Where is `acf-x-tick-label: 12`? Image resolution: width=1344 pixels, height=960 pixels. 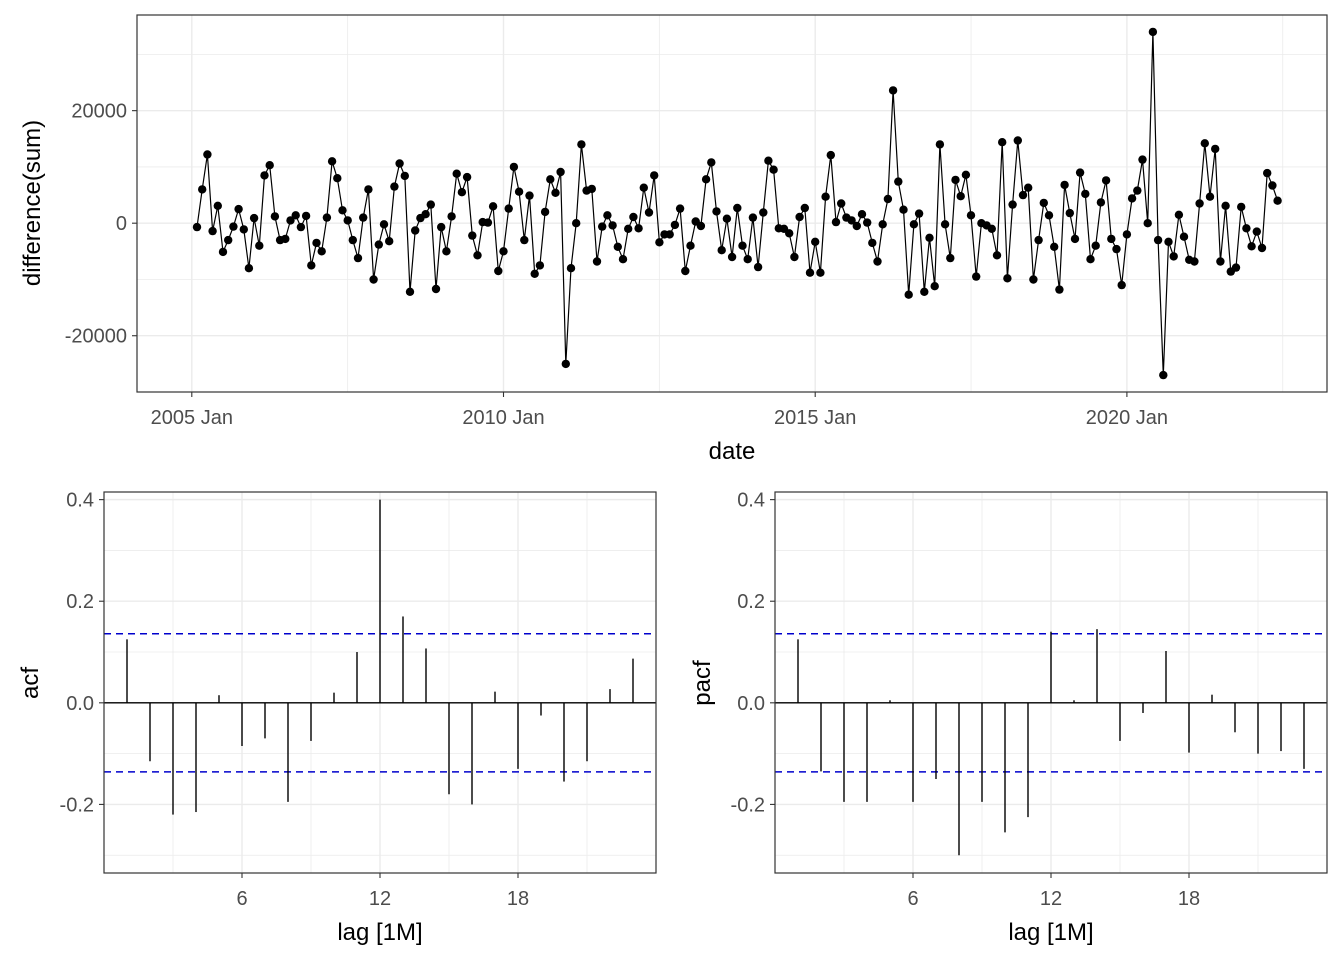 acf-x-tick-label: 12 is located at coordinates (380, 899).